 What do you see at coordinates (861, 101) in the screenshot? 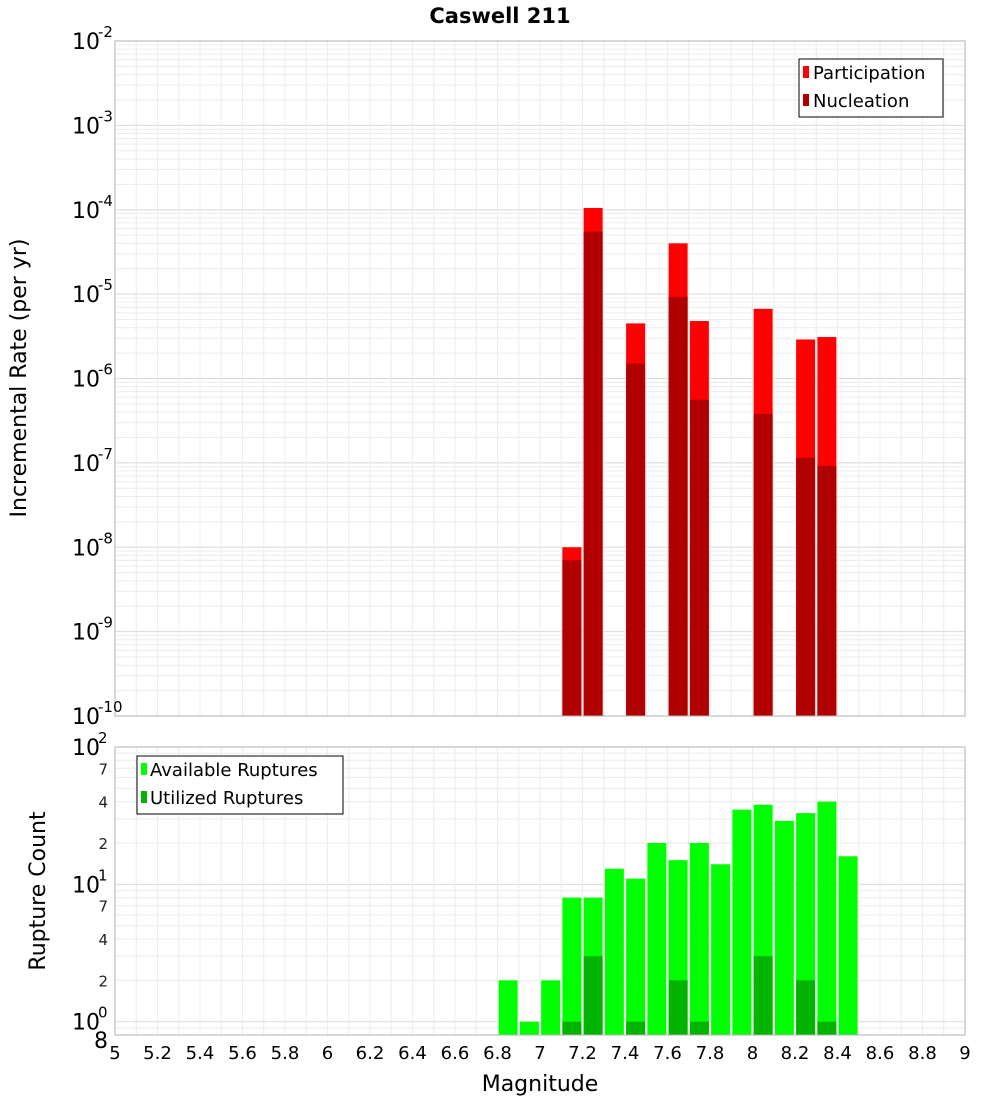
I see `top-legend-label: Nucleation` at bounding box center [861, 101].